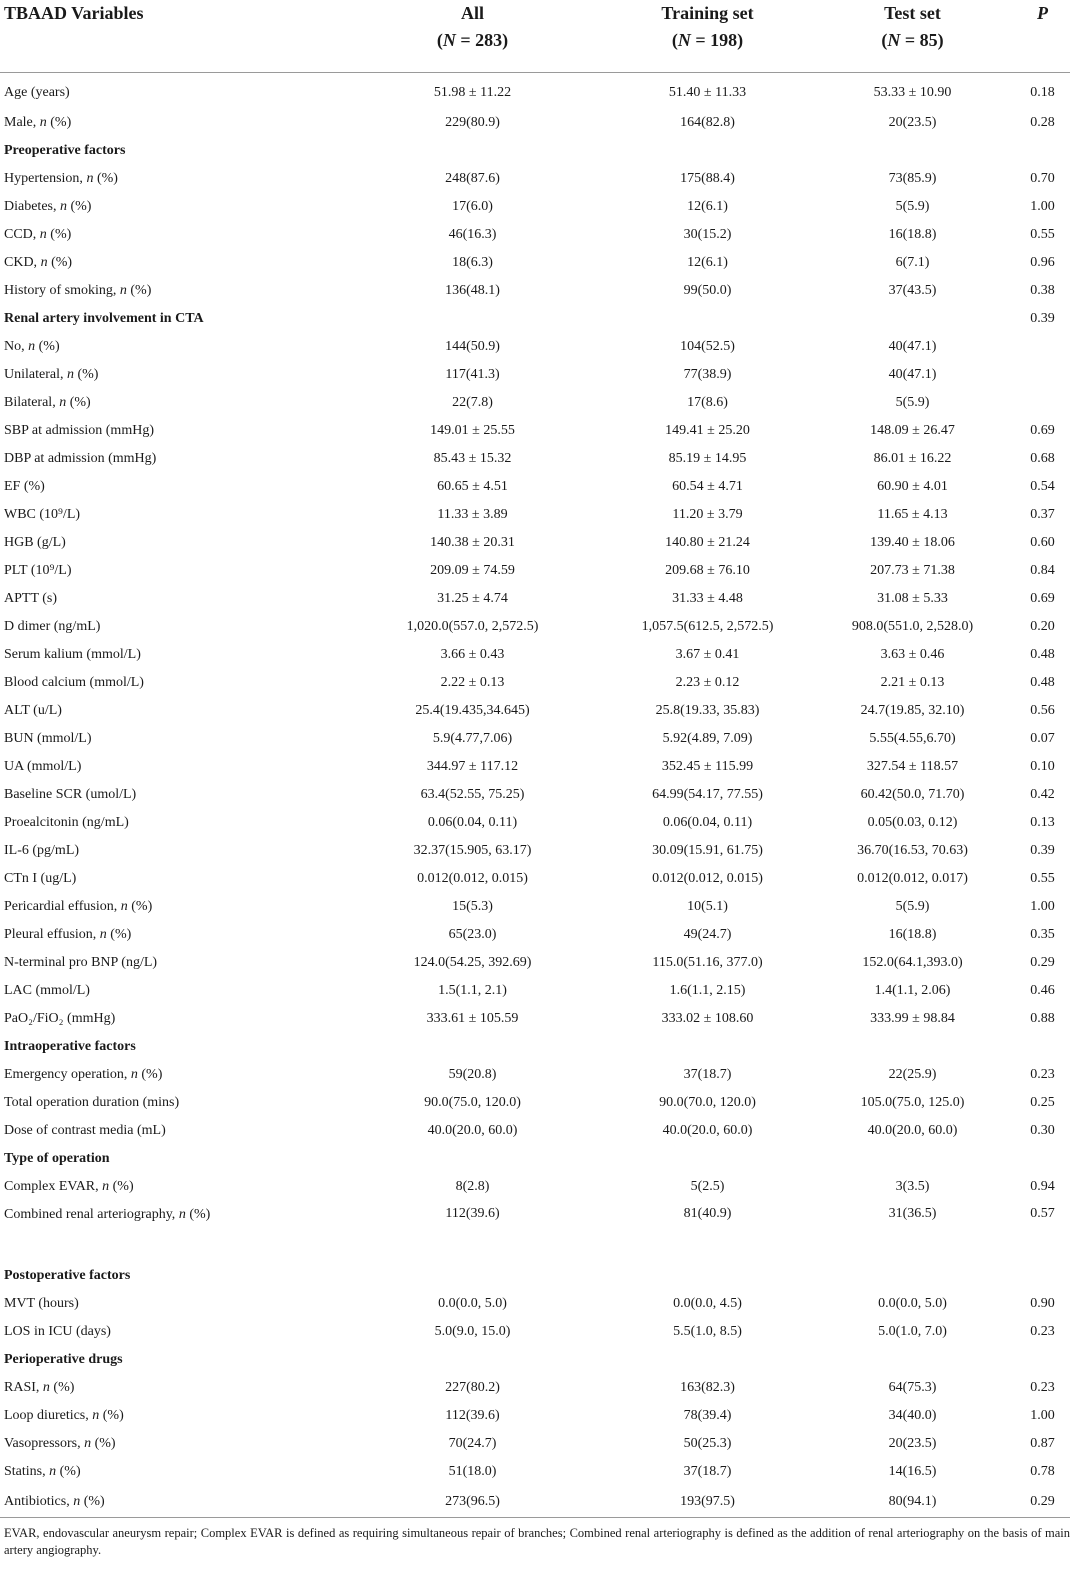  I want to click on row-label: WBC (10⁹/L), so click(42, 514).